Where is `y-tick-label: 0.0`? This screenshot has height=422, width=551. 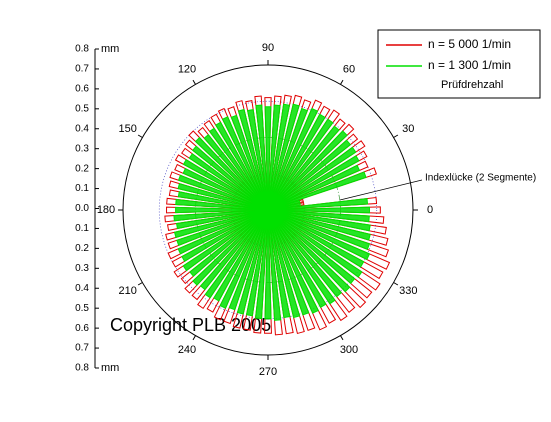 y-tick-label: 0.0 is located at coordinates (82, 208).